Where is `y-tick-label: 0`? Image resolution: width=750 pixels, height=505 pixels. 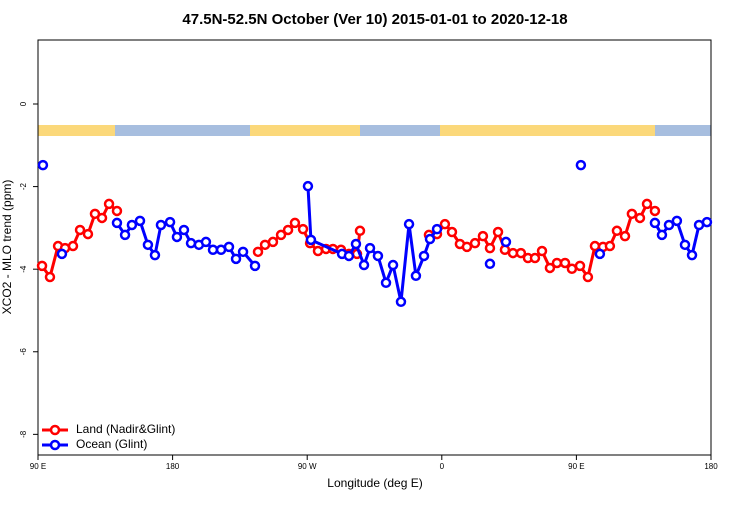 y-tick-label: 0 is located at coordinates (23, 103).